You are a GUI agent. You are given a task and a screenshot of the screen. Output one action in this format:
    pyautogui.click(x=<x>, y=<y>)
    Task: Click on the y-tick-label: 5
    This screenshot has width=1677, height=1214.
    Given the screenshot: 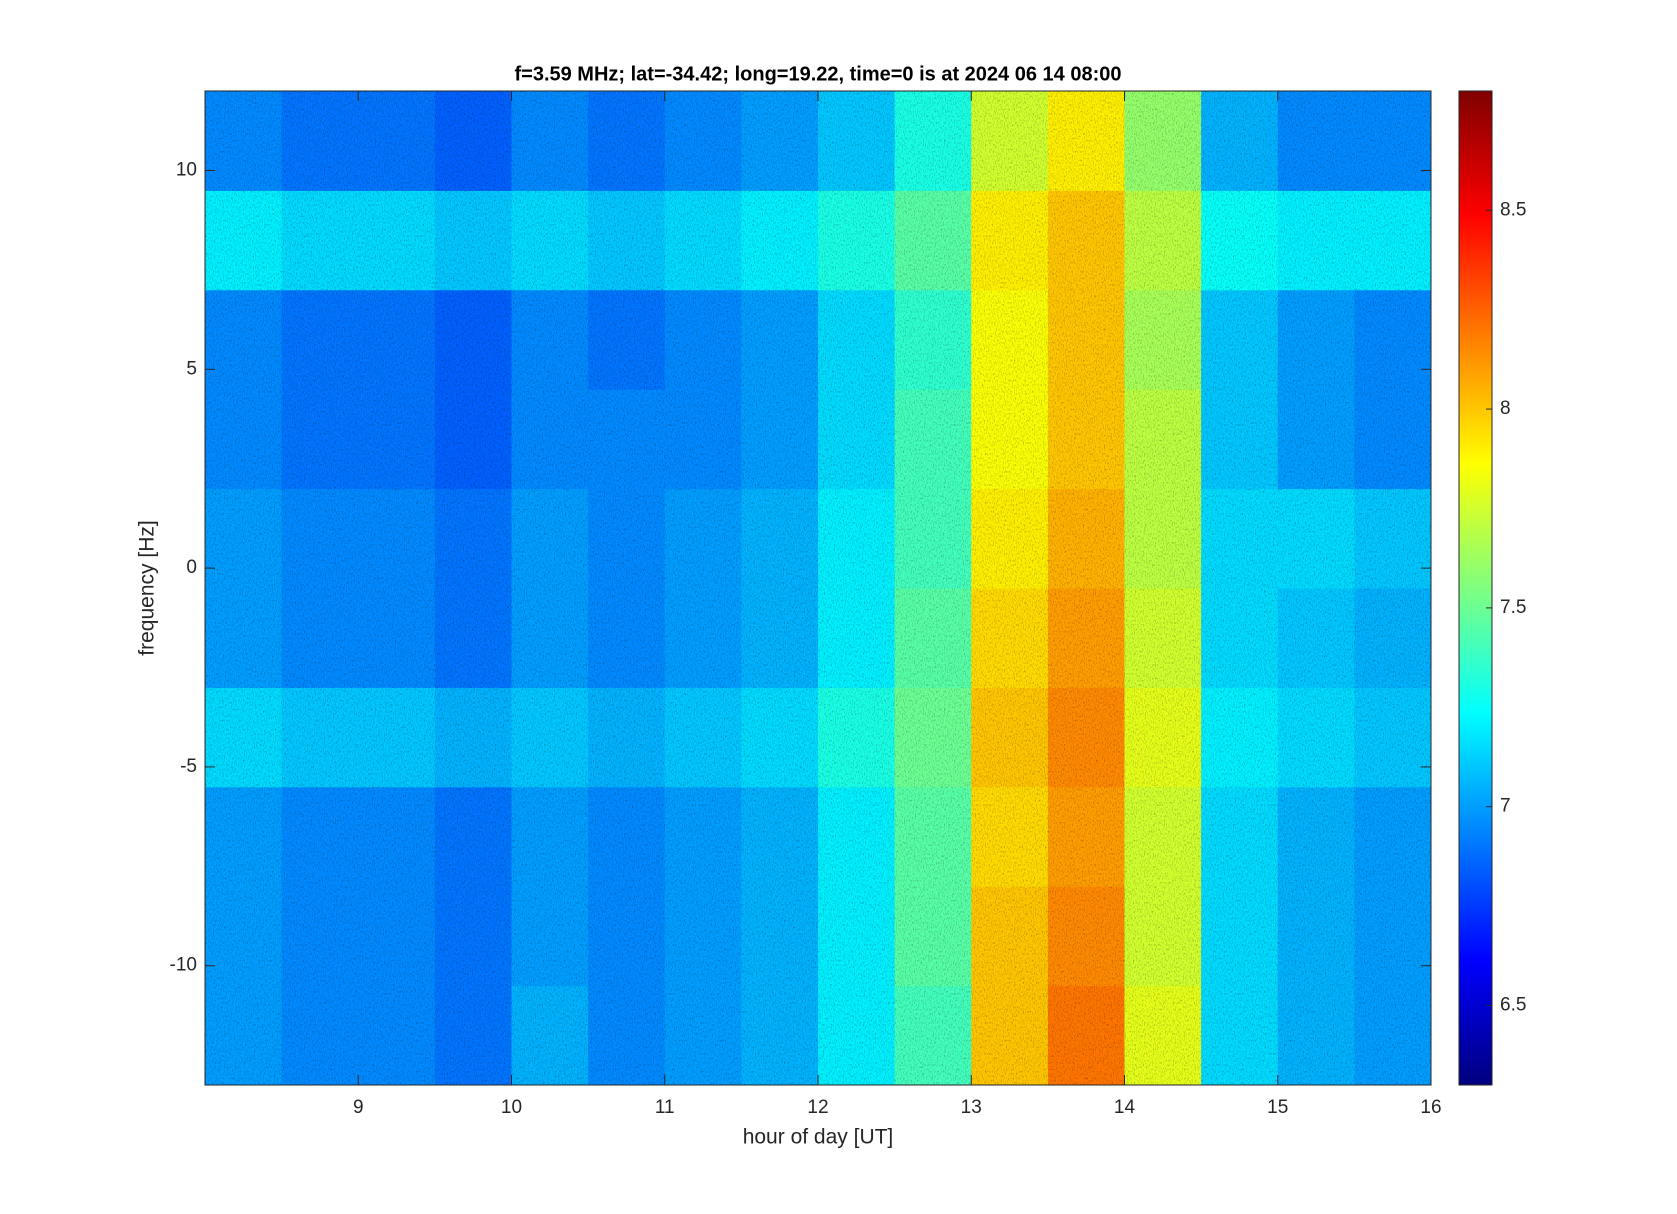 What is the action you would take?
    pyautogui.click(x=191, y=368)
    